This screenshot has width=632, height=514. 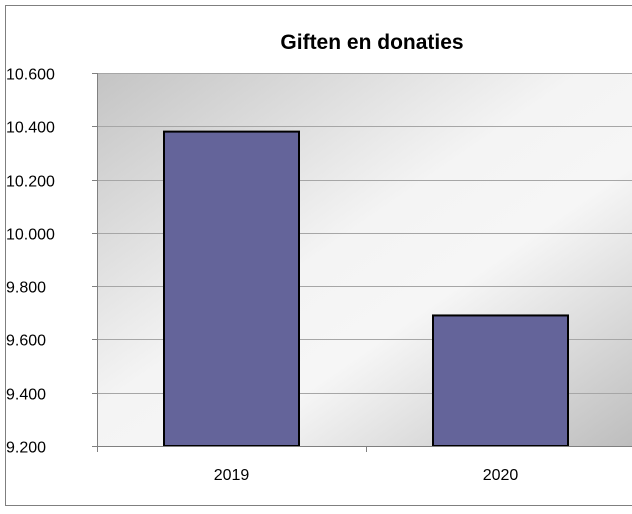 I want to click on bar-2019, so click(x=231, y=289).